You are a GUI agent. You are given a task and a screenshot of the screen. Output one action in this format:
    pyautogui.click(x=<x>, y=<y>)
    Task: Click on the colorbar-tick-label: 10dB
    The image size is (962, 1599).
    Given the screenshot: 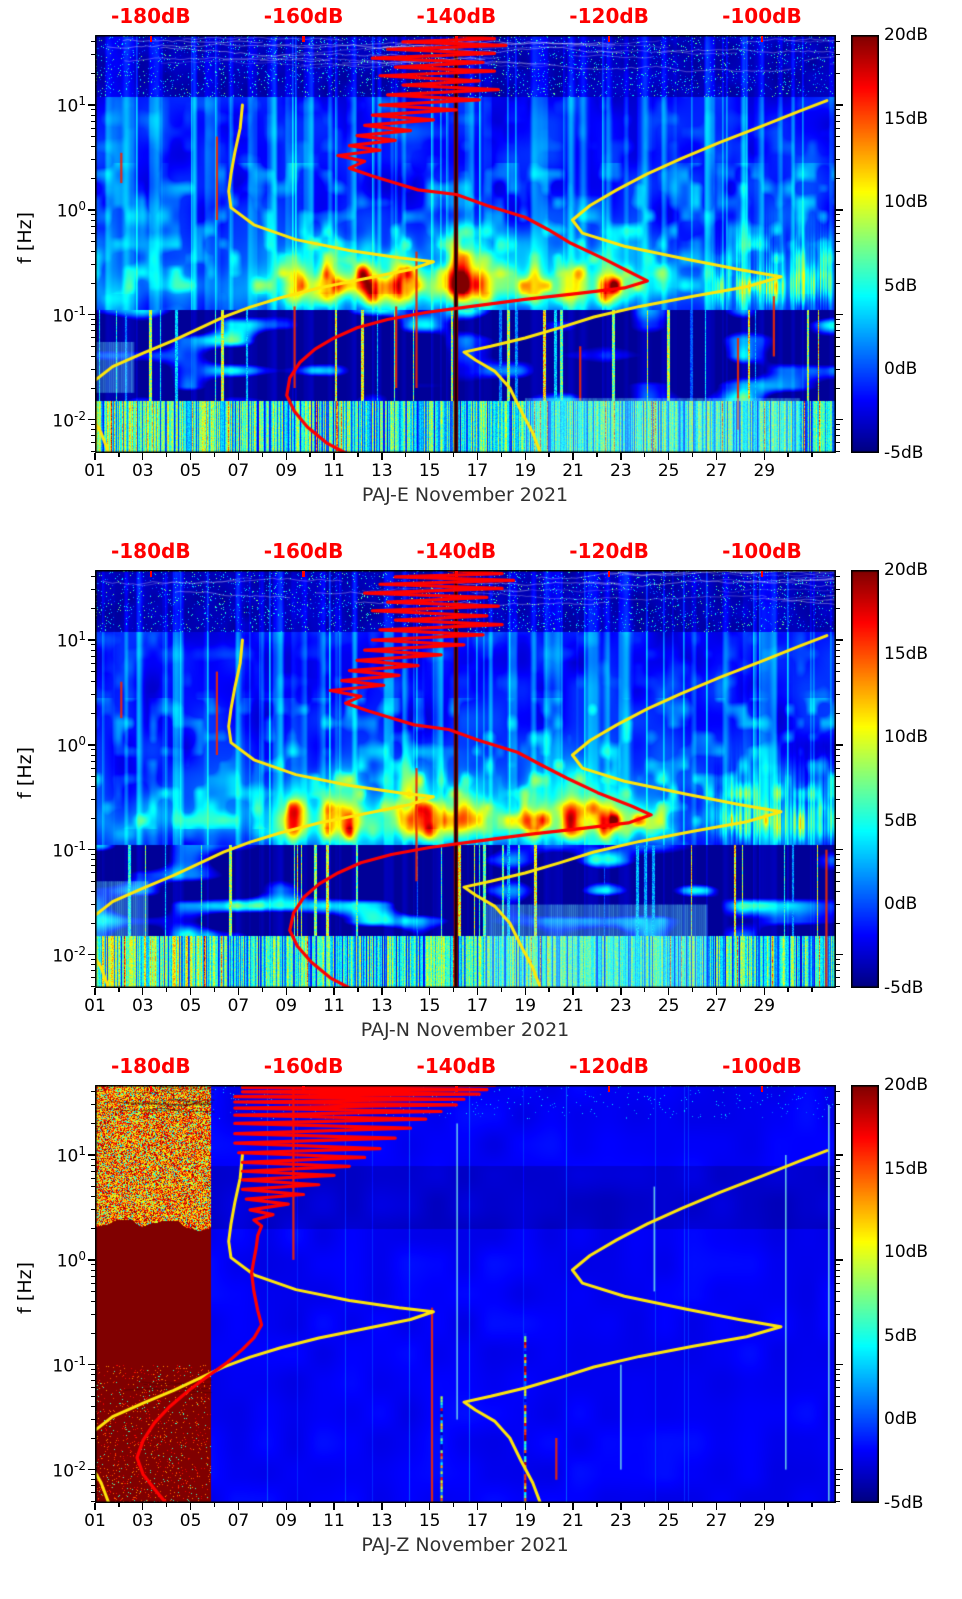 What is the action you would take?
    pyautogui.click(x=906, y=737)
    